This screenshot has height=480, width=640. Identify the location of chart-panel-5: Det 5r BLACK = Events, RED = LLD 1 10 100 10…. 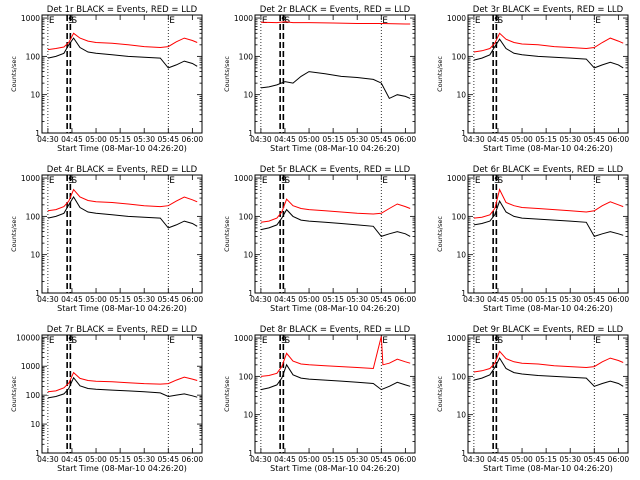
(319, 239).